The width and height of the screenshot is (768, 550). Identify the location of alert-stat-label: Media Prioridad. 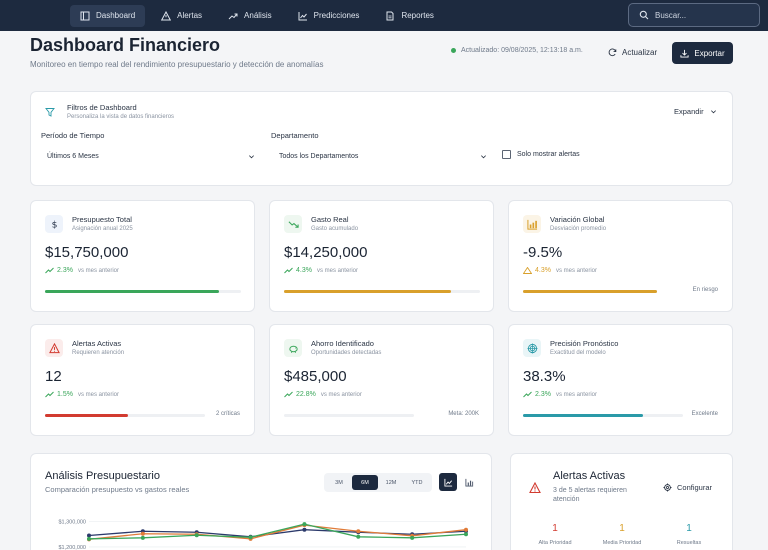
(622, 543).